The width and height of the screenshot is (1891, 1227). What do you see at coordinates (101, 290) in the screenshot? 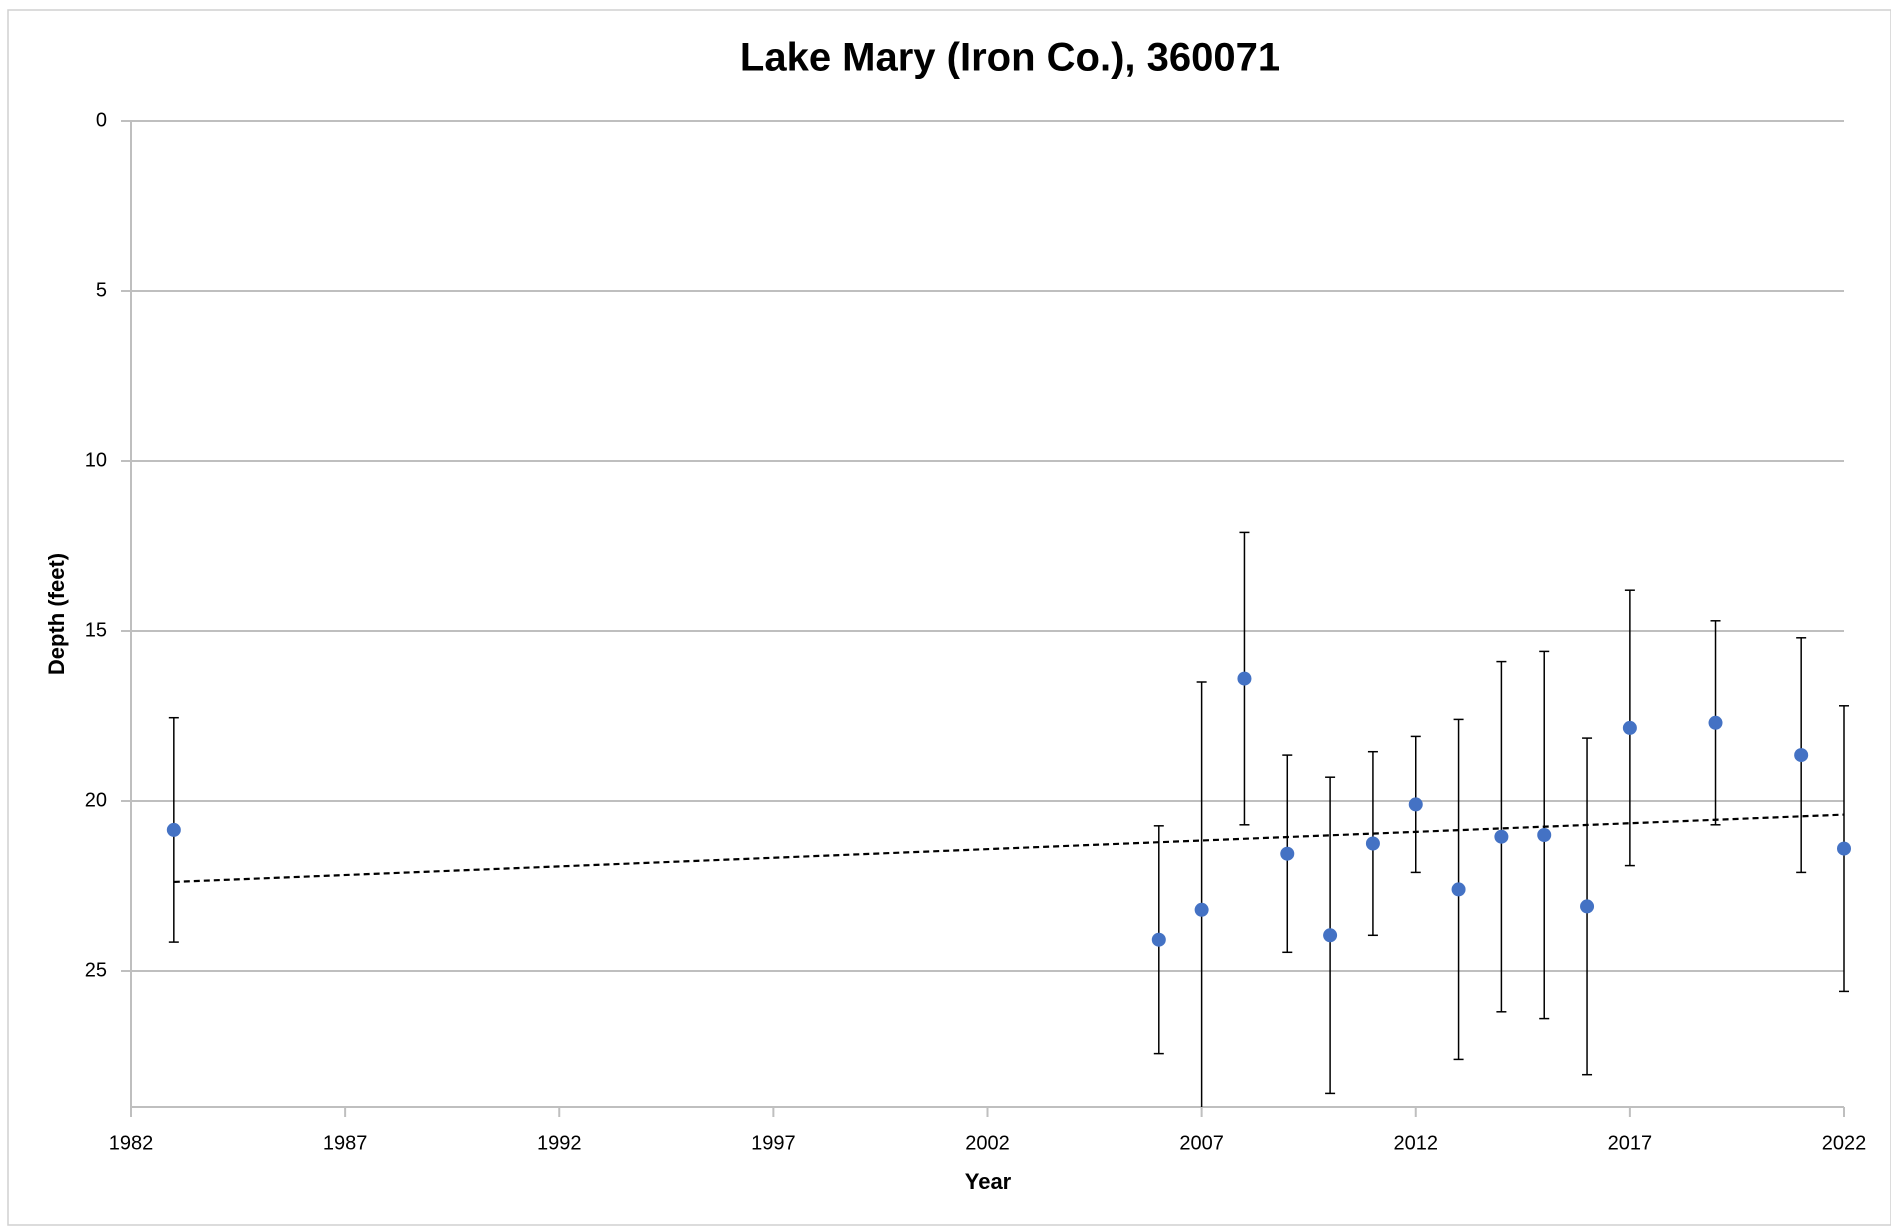
I see `y-tick-label: 5` at bounding box center [101, 290].